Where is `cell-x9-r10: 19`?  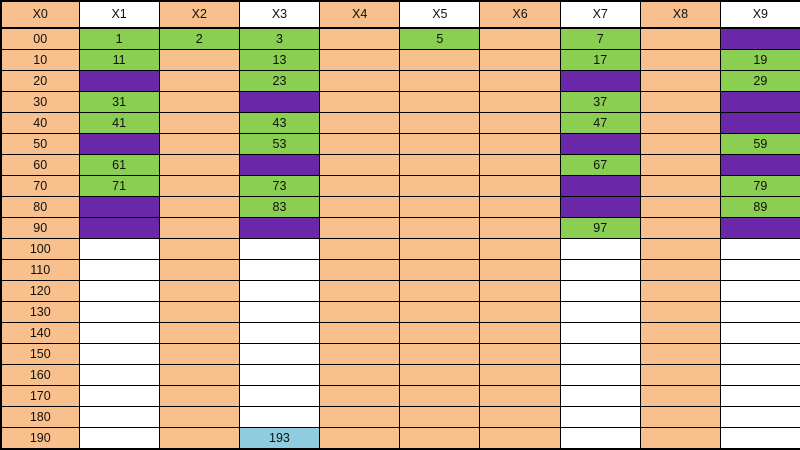 cell-x9-r10: 19 is located at coordinates (760, 60).